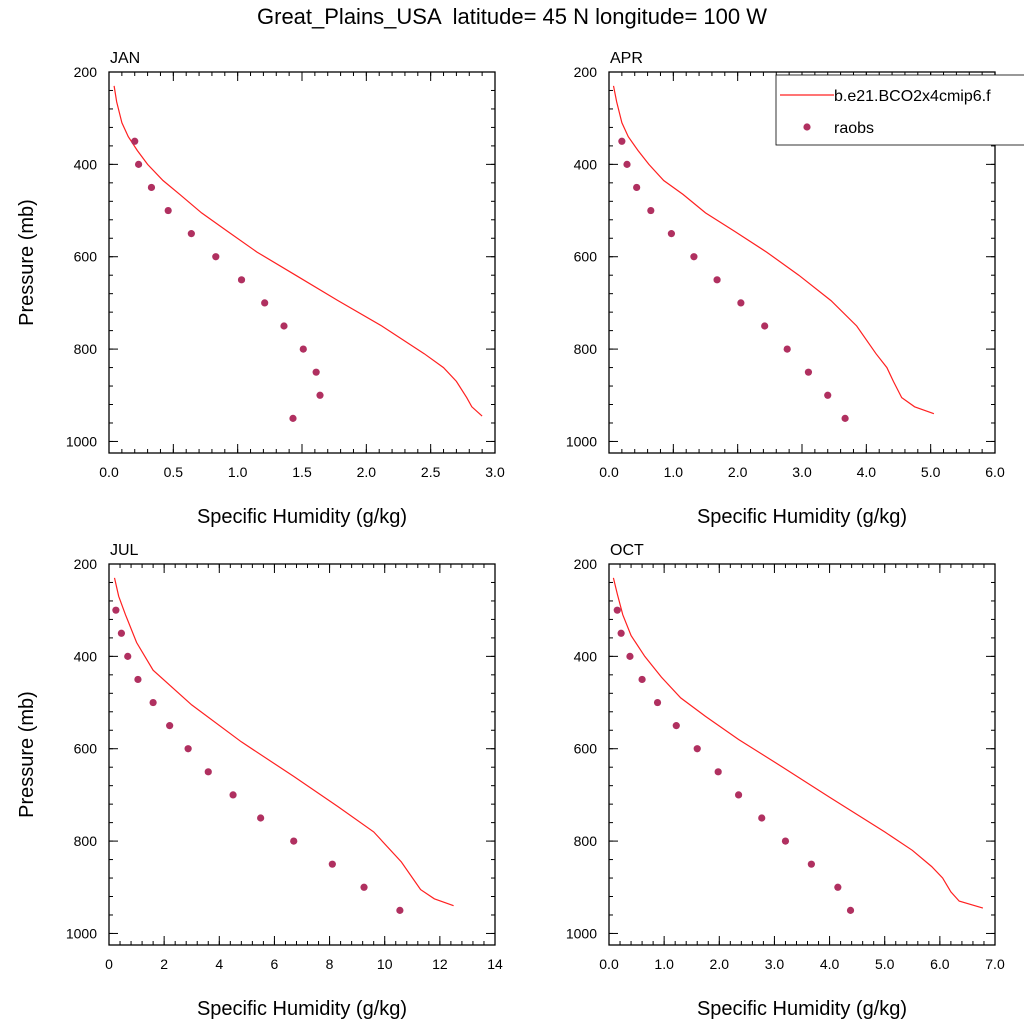 This screenshot has height=1029, width=1024. What do you see at coordinates (109, 964) in the screenshot?
I see `x-tick-label: 0` at bounding box center [109, 964].